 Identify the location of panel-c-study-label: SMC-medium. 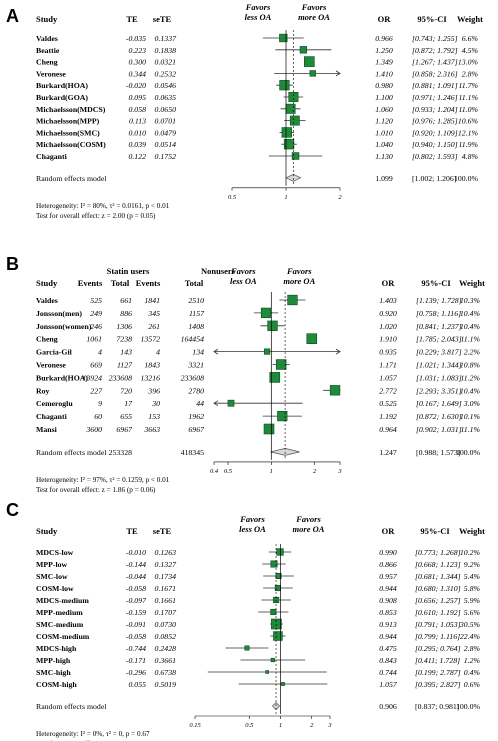
(60, 624).